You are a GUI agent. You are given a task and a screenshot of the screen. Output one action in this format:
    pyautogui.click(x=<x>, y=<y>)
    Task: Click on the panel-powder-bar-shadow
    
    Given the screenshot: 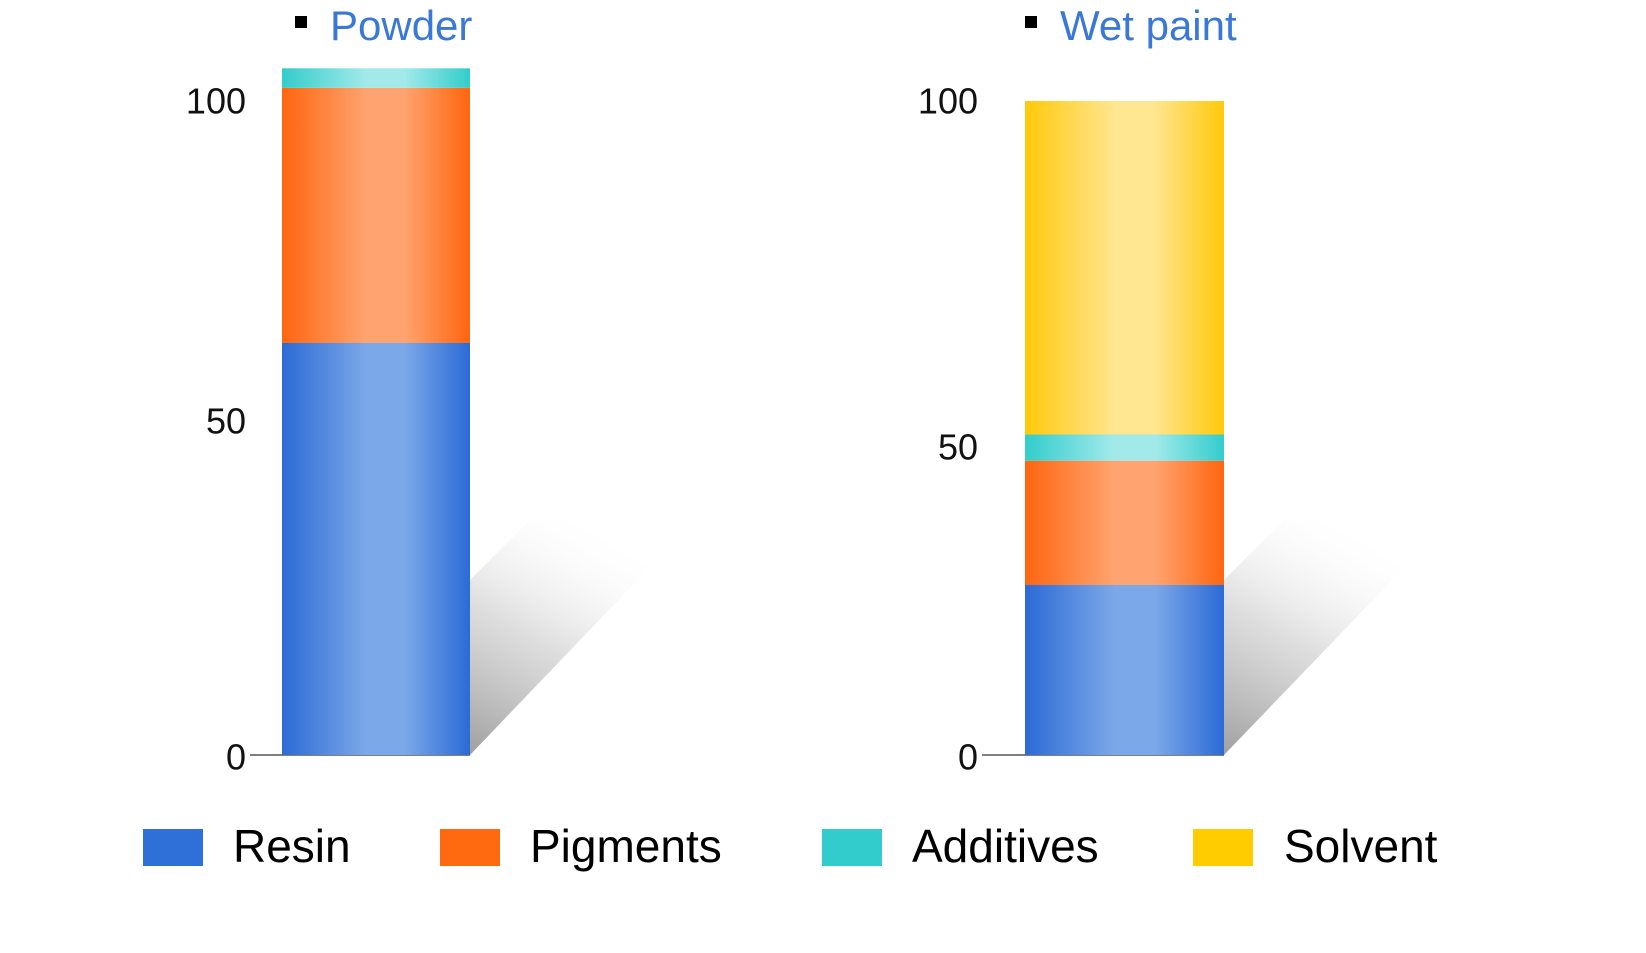 What is the action you would take?
    pyautogui.click(x=582, y=637)
    